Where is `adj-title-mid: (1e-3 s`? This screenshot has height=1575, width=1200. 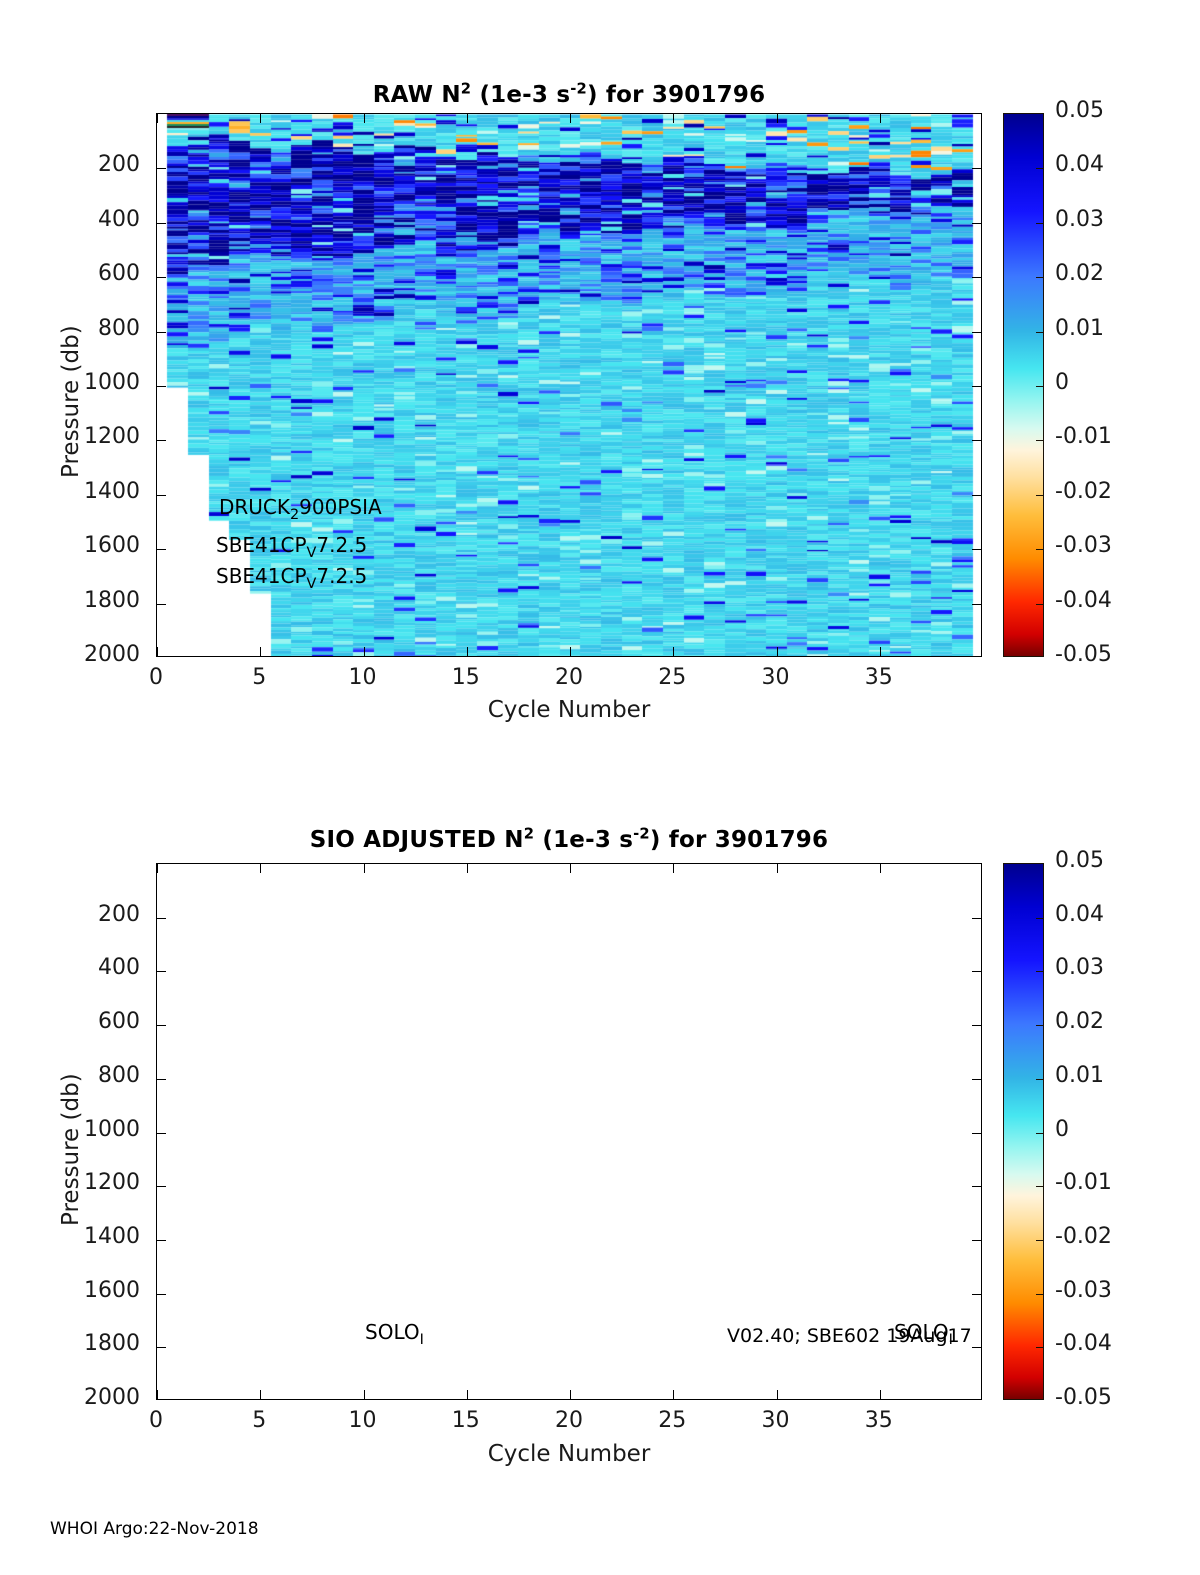 adj-title-mid: (1e-3 s is located at coordinates (584, 840).